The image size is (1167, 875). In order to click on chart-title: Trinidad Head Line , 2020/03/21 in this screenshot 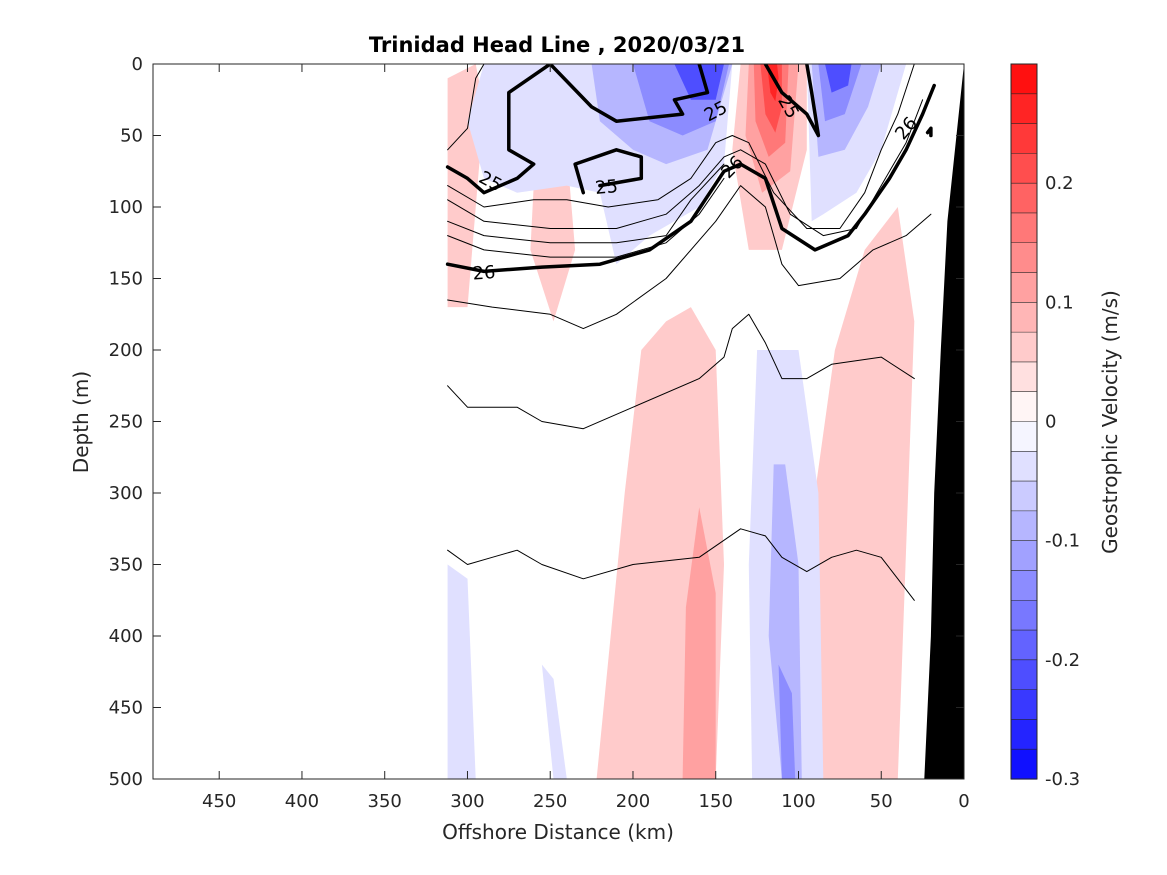, I will do `click(557, 45)`.